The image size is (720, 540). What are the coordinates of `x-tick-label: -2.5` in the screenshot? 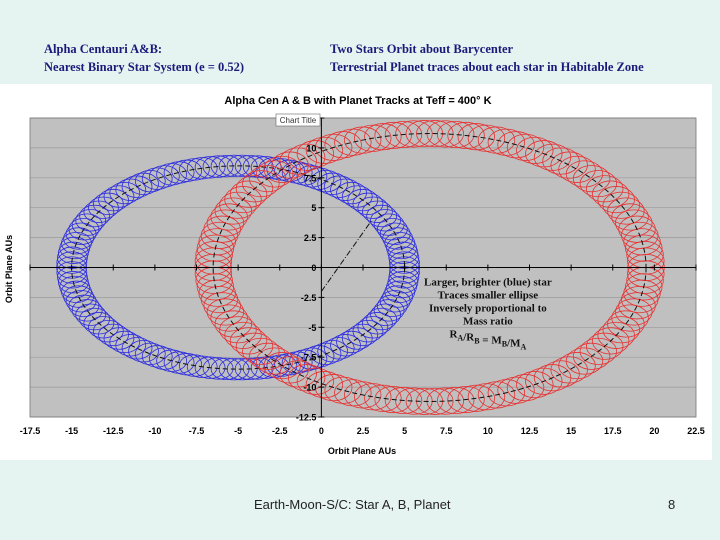 It's located at (280, 431).